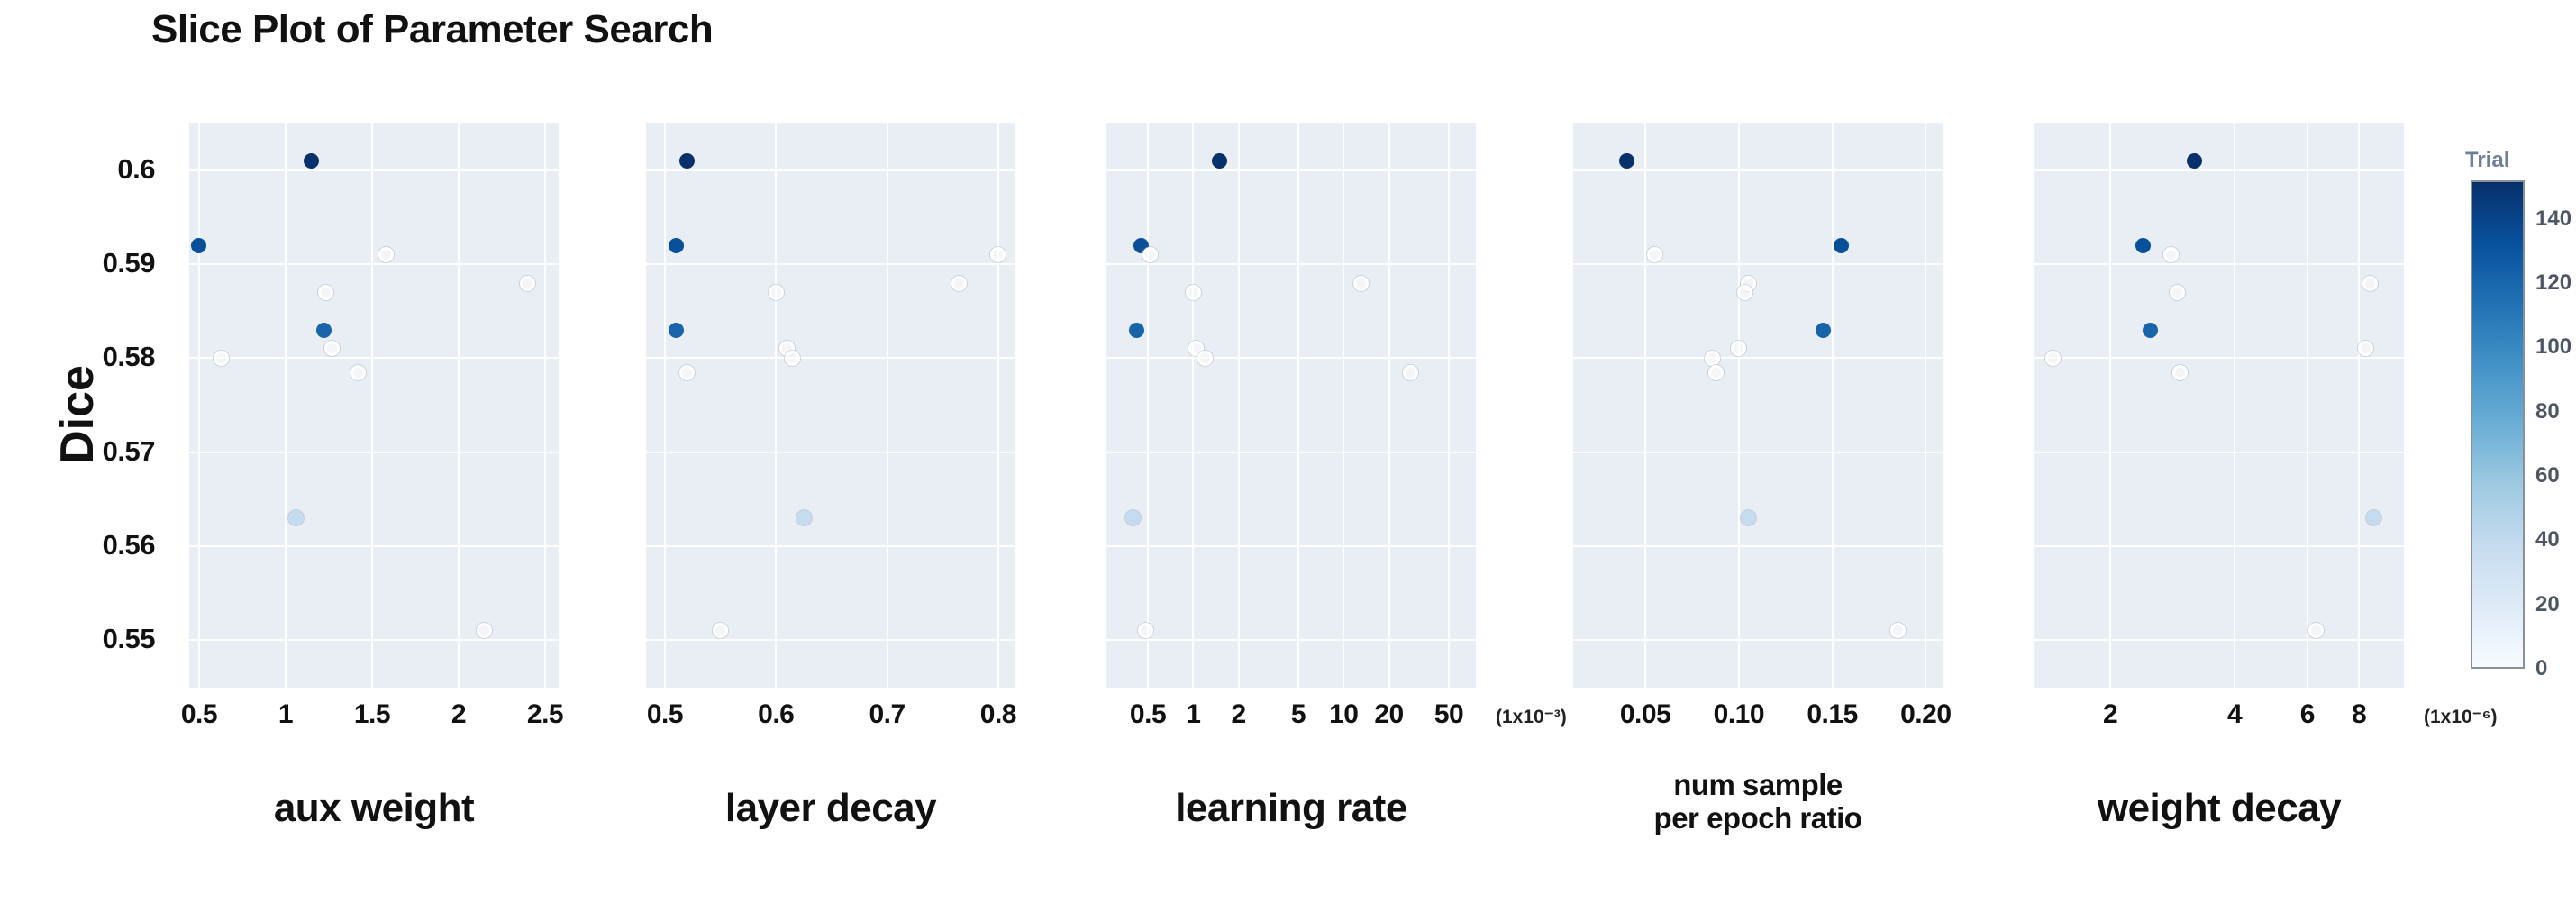  Describe the element at coordinates (545, 714) in the screenshot. I see `x-tick-label: 2.5` at that location.